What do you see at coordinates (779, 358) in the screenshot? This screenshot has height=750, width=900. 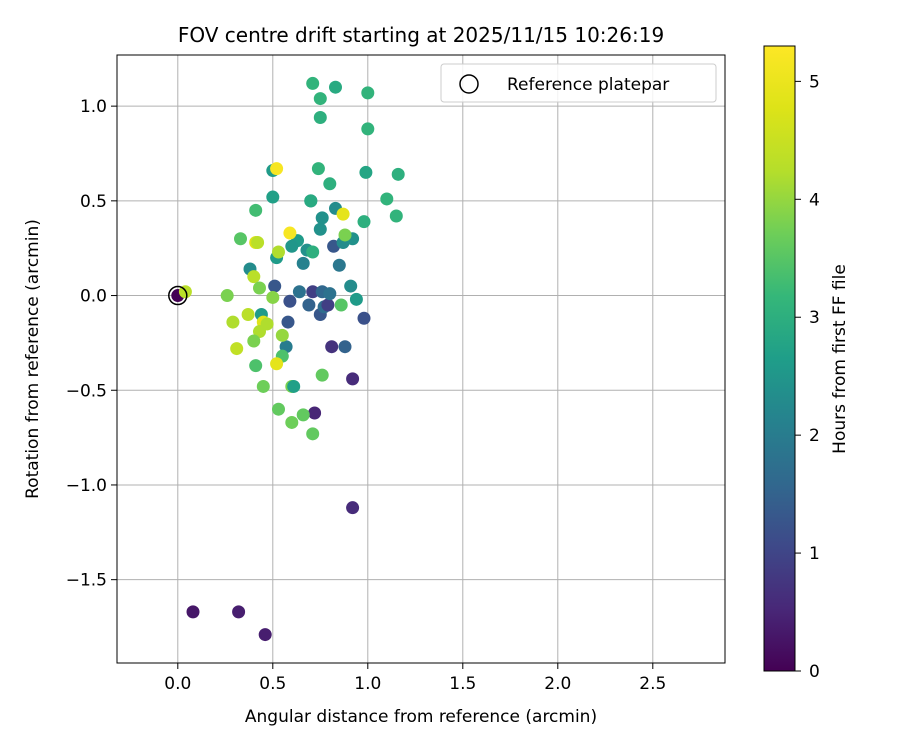 I see `colorbar` at bounding box center [779, 358].